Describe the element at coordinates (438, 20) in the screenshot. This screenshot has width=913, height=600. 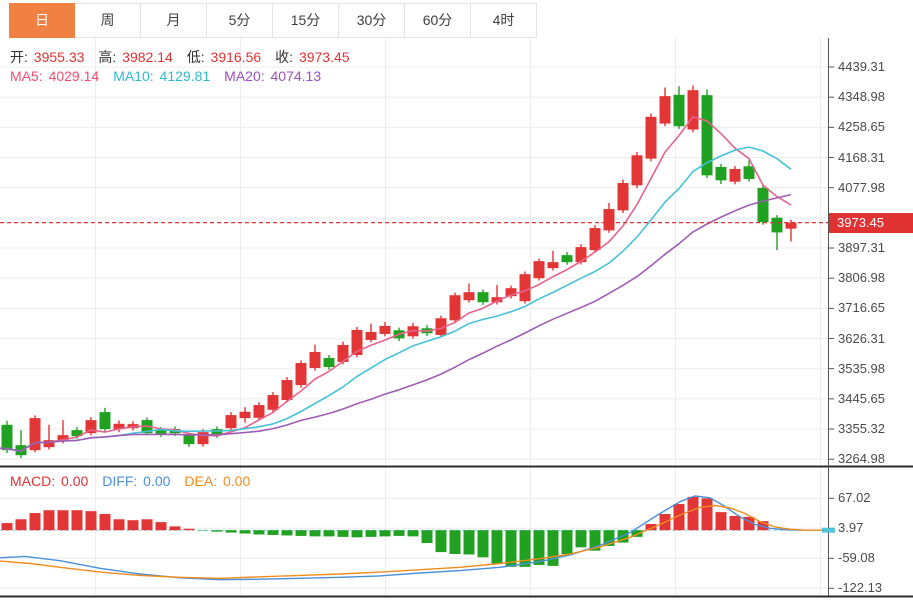
I see `tab-timeframe-6: 60分` at that location.